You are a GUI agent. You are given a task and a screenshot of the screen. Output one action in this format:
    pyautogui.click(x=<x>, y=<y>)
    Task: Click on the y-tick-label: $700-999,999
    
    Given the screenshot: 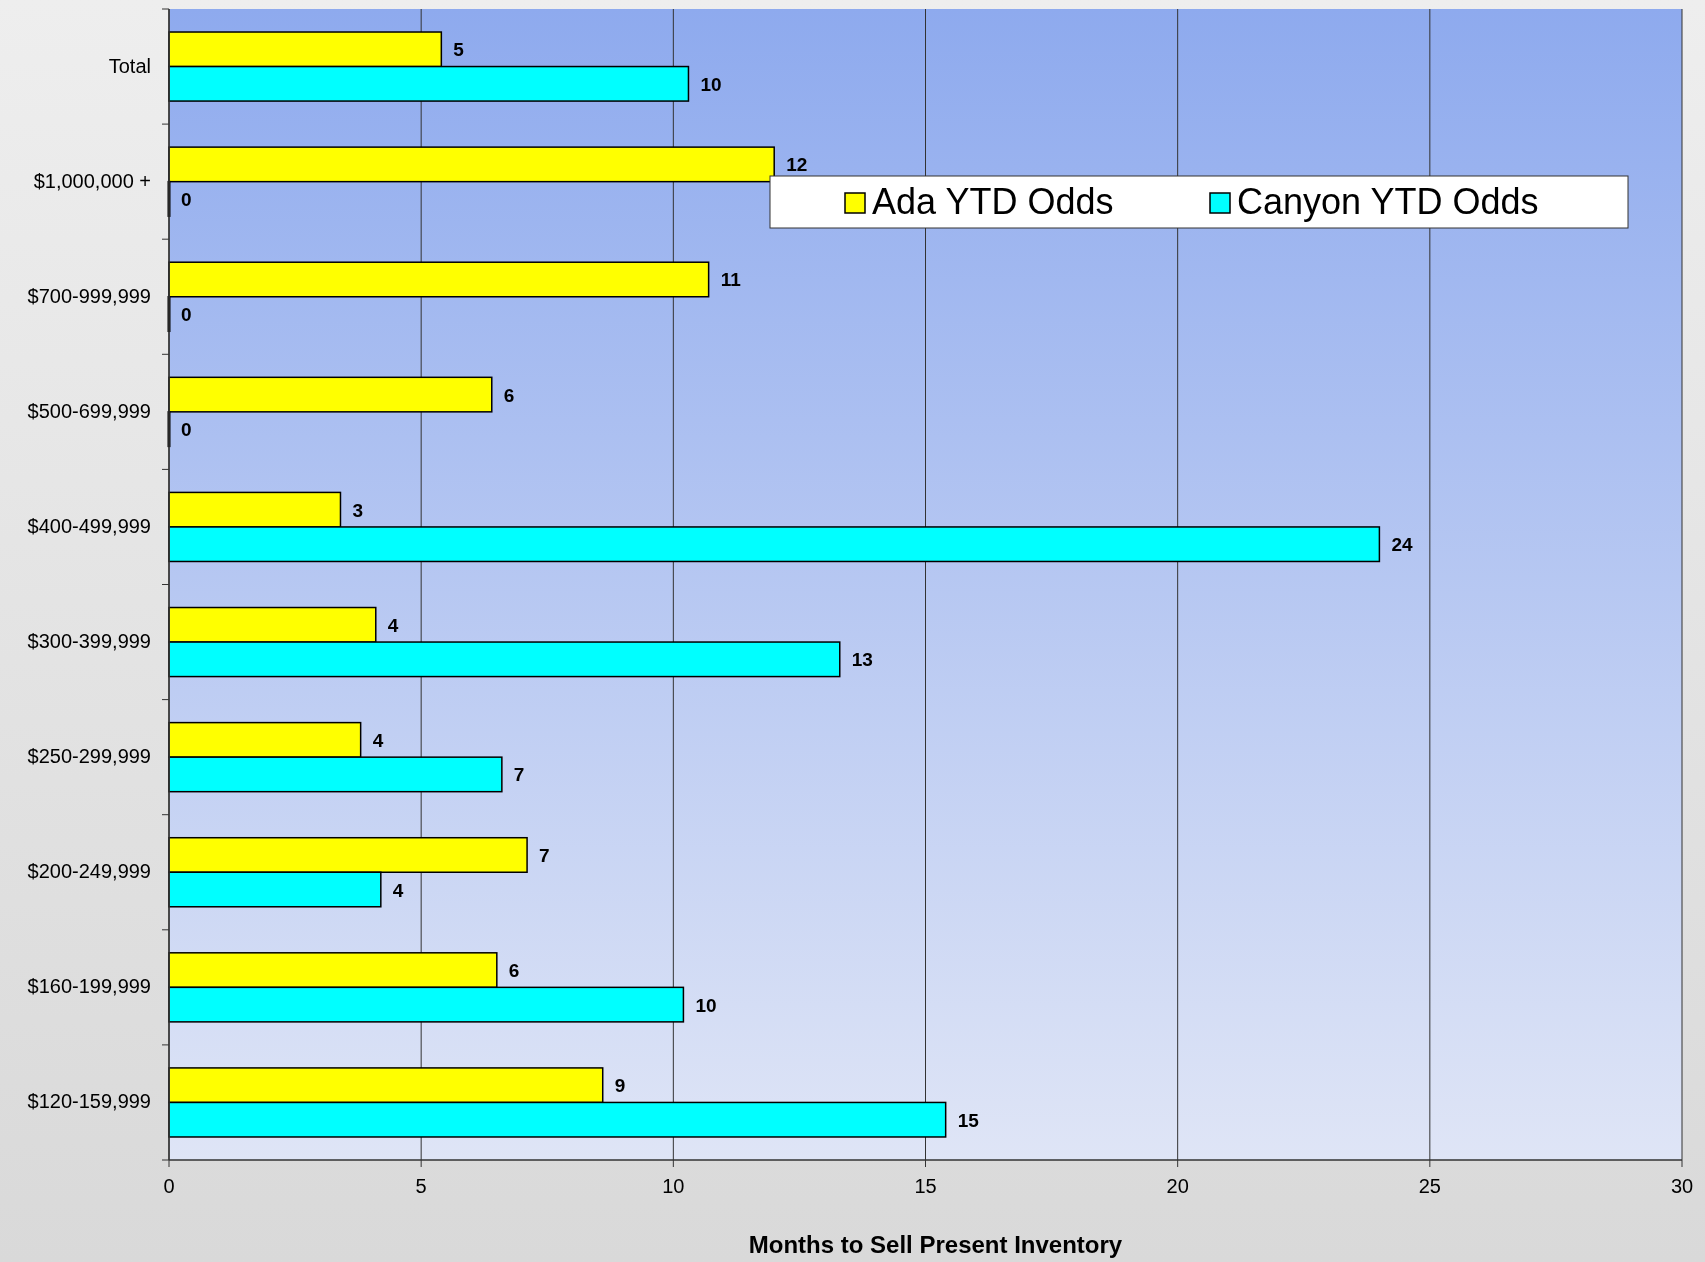 What is the action you would take?
    pyautogui.click(x=89, y=295)
    